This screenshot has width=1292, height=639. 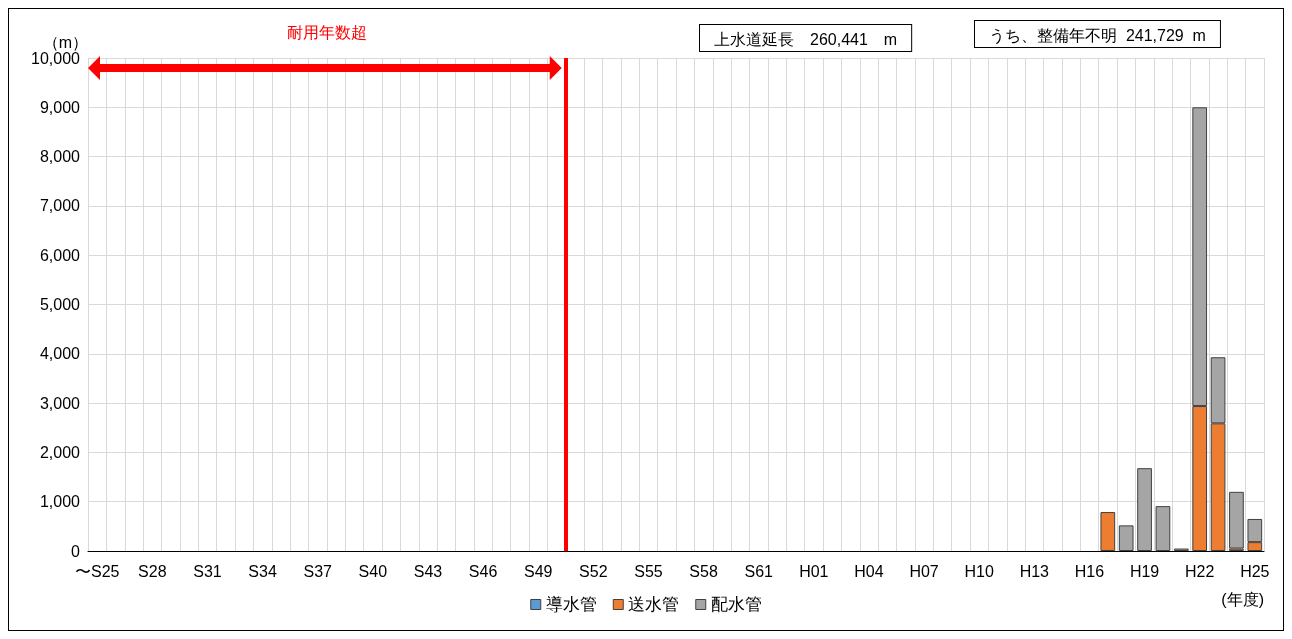 I want to click on x-tick-label: S46, so click(x=483, y=571).